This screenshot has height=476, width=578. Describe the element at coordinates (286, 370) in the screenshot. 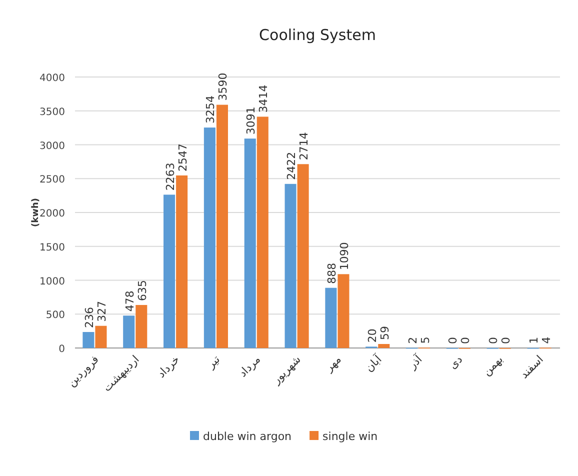

I see `x-tick-label: شهریور` at that location.